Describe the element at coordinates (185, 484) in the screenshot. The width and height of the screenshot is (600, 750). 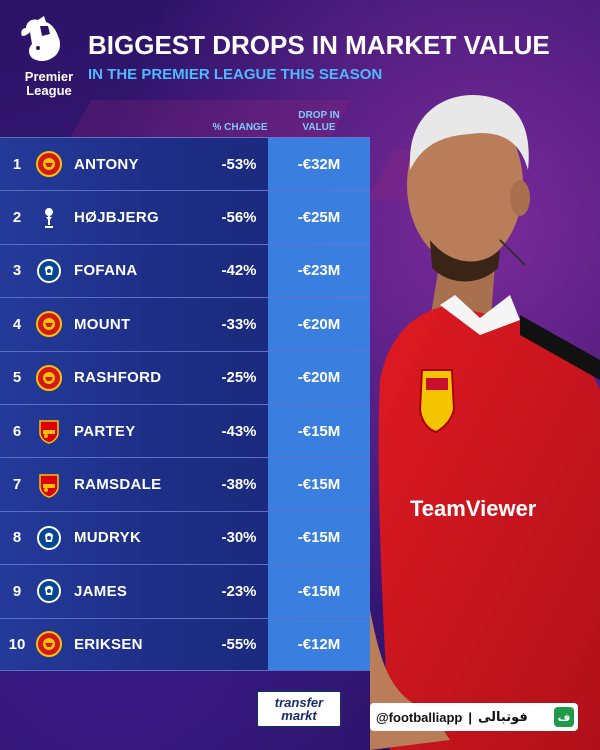
I see `table-row: 7 RAMSDALE -38% -€15M` at that location.